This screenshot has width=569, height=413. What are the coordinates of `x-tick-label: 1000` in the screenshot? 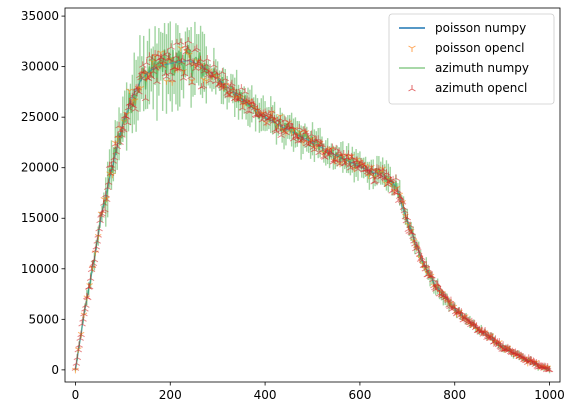 It's located at (549, 395).